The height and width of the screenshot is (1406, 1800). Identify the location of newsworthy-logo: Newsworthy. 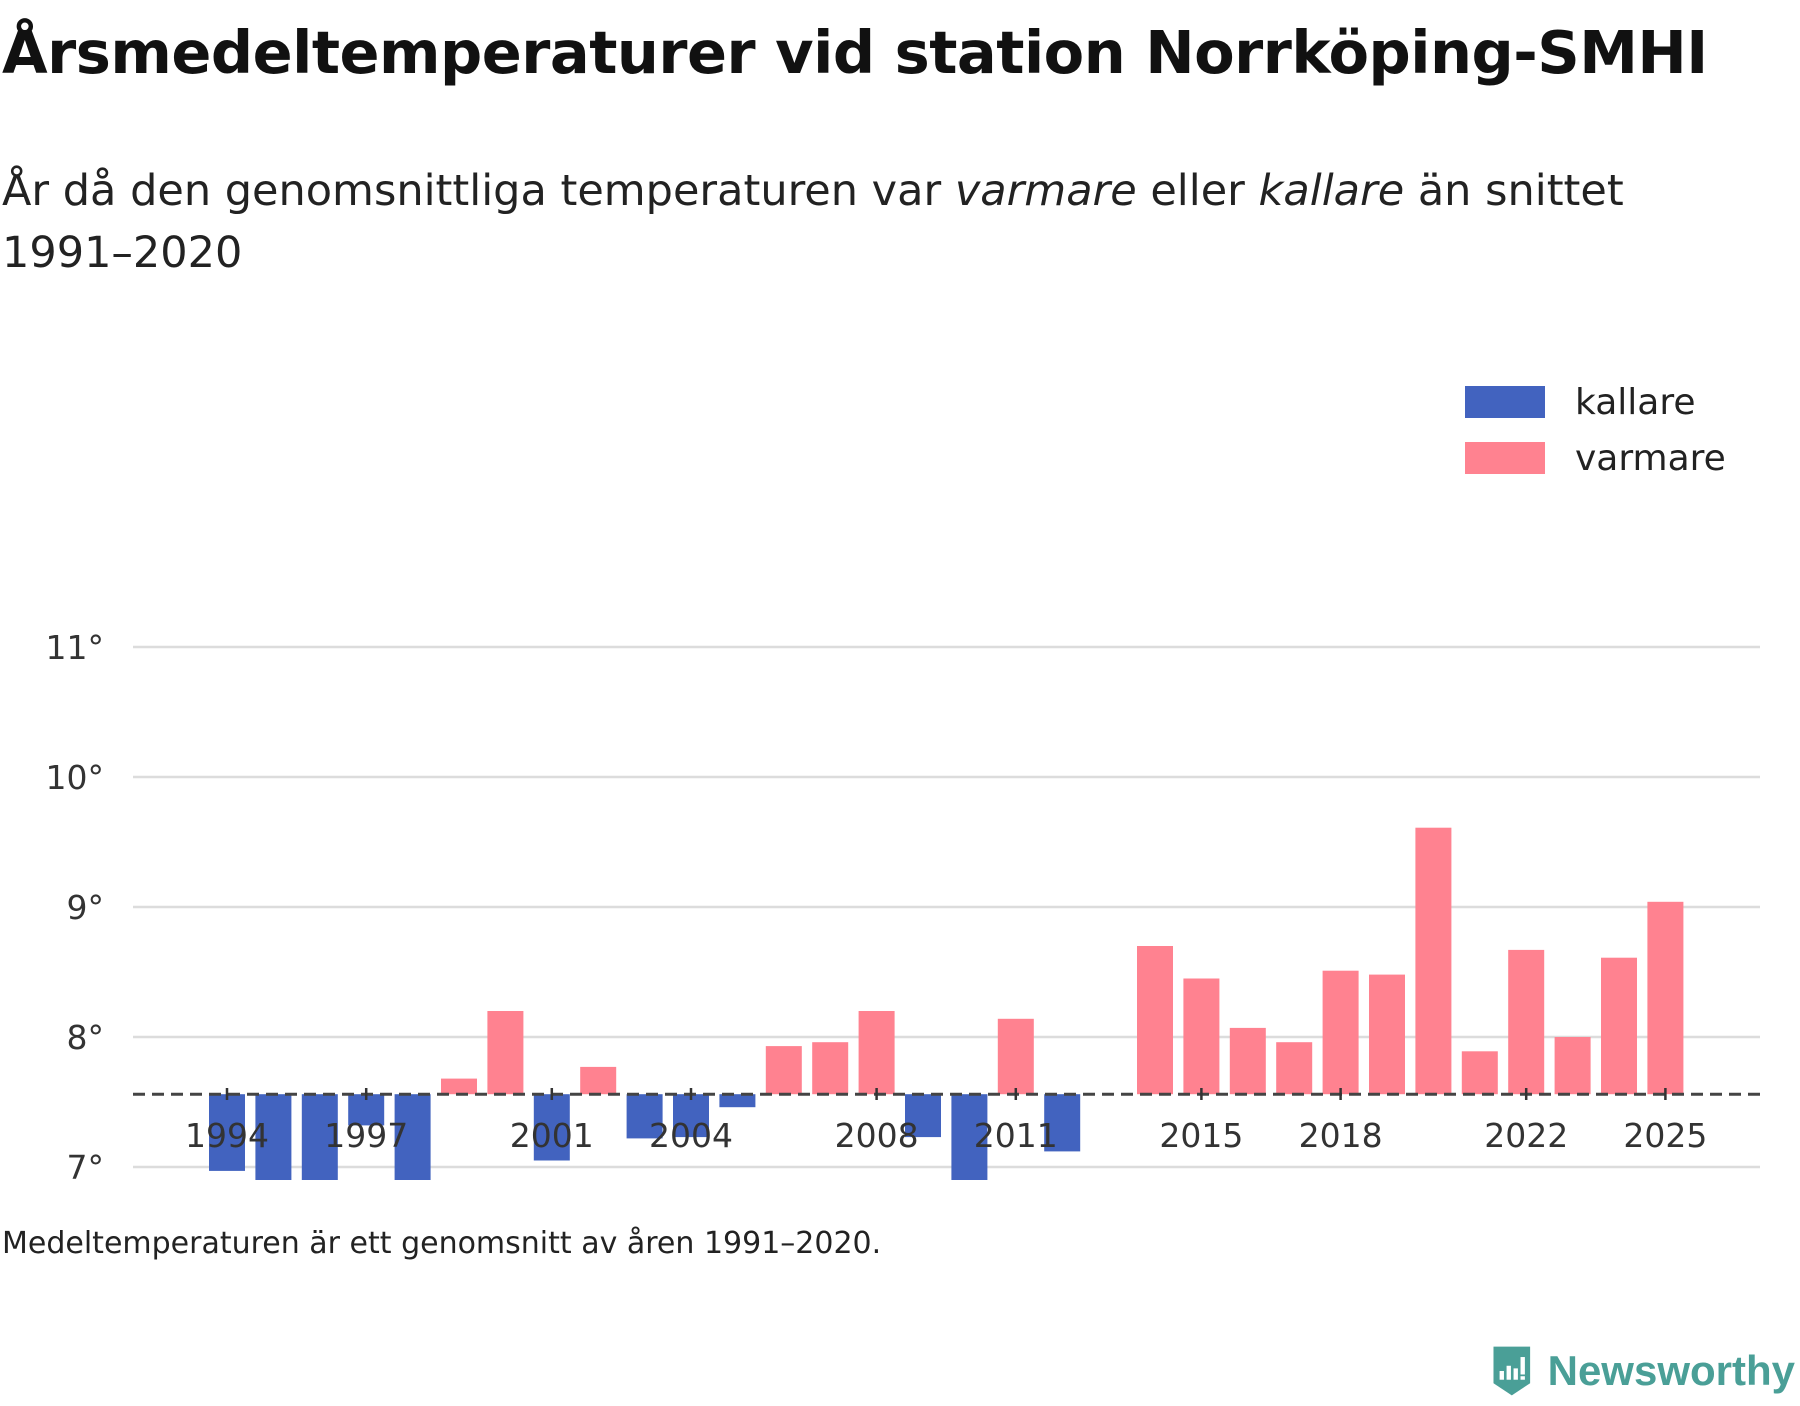
(1642, 1371).